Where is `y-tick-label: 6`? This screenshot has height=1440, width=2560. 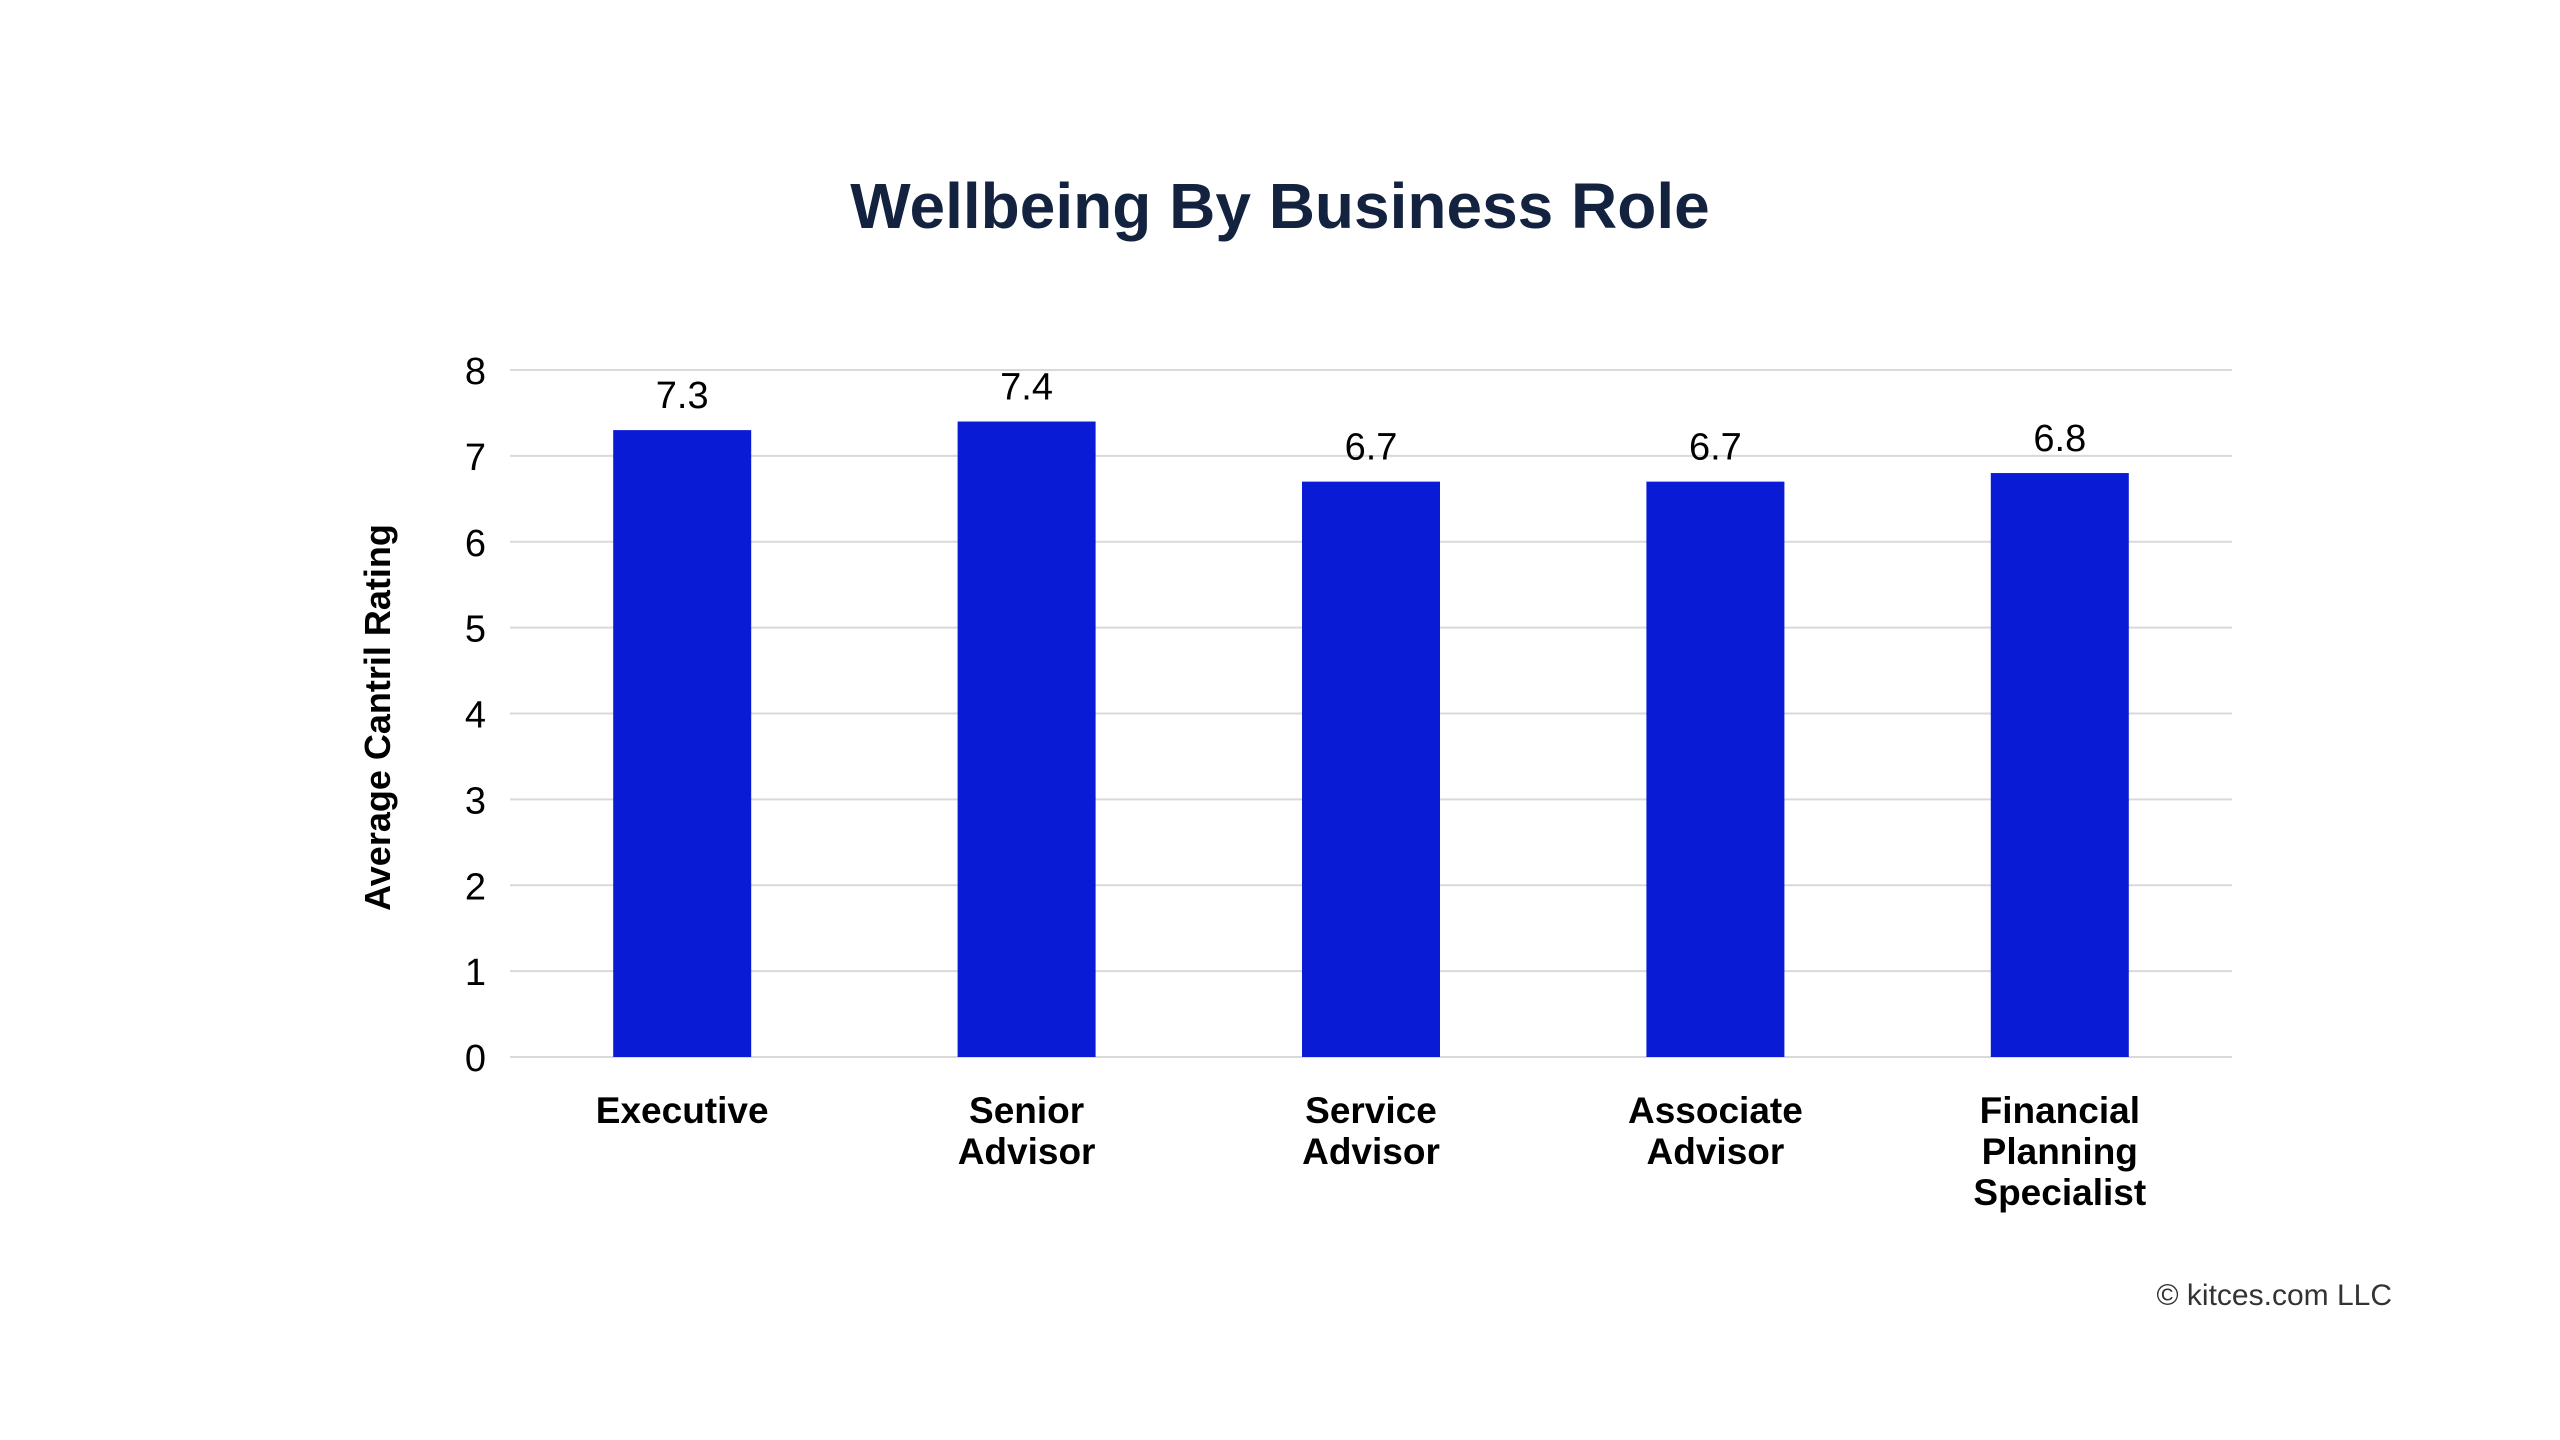 y-tick-label: 6 is located at coordinates (475, 544).